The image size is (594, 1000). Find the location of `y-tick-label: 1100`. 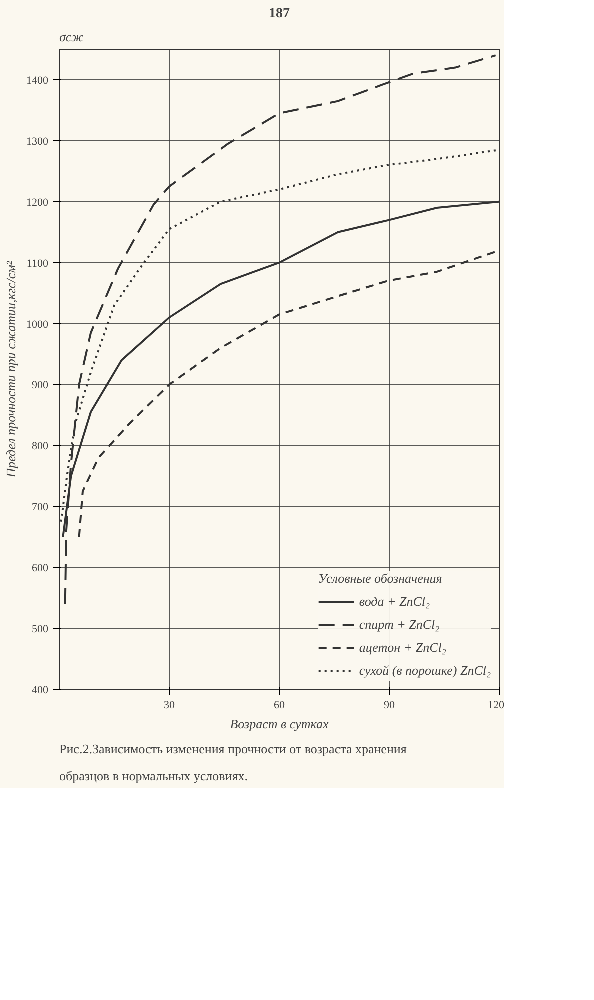

y-tick-label: 1100 is located at coordinates (37, 264).